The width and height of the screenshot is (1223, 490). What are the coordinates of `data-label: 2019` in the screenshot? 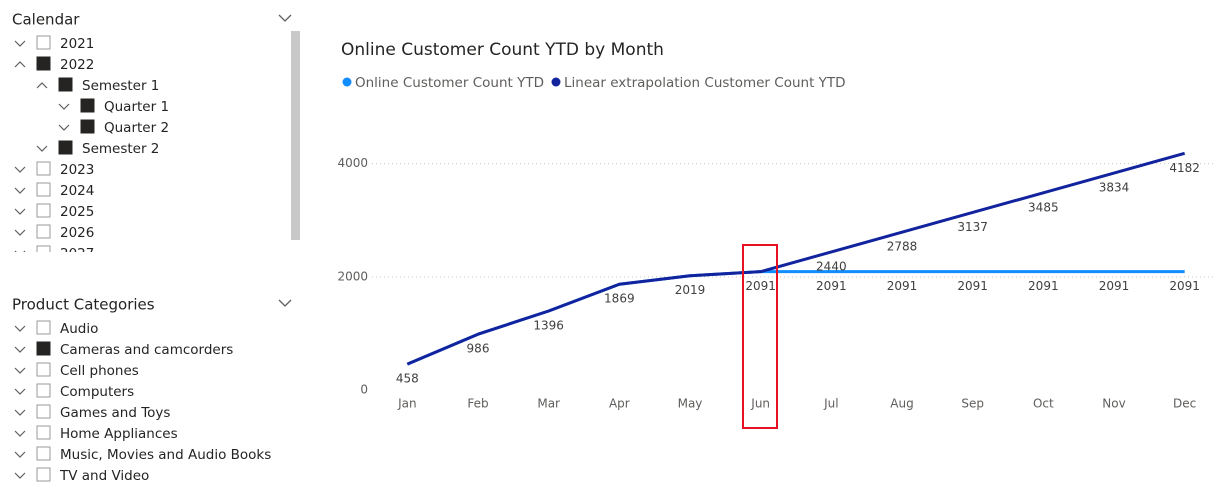 It's located at (690, 290).